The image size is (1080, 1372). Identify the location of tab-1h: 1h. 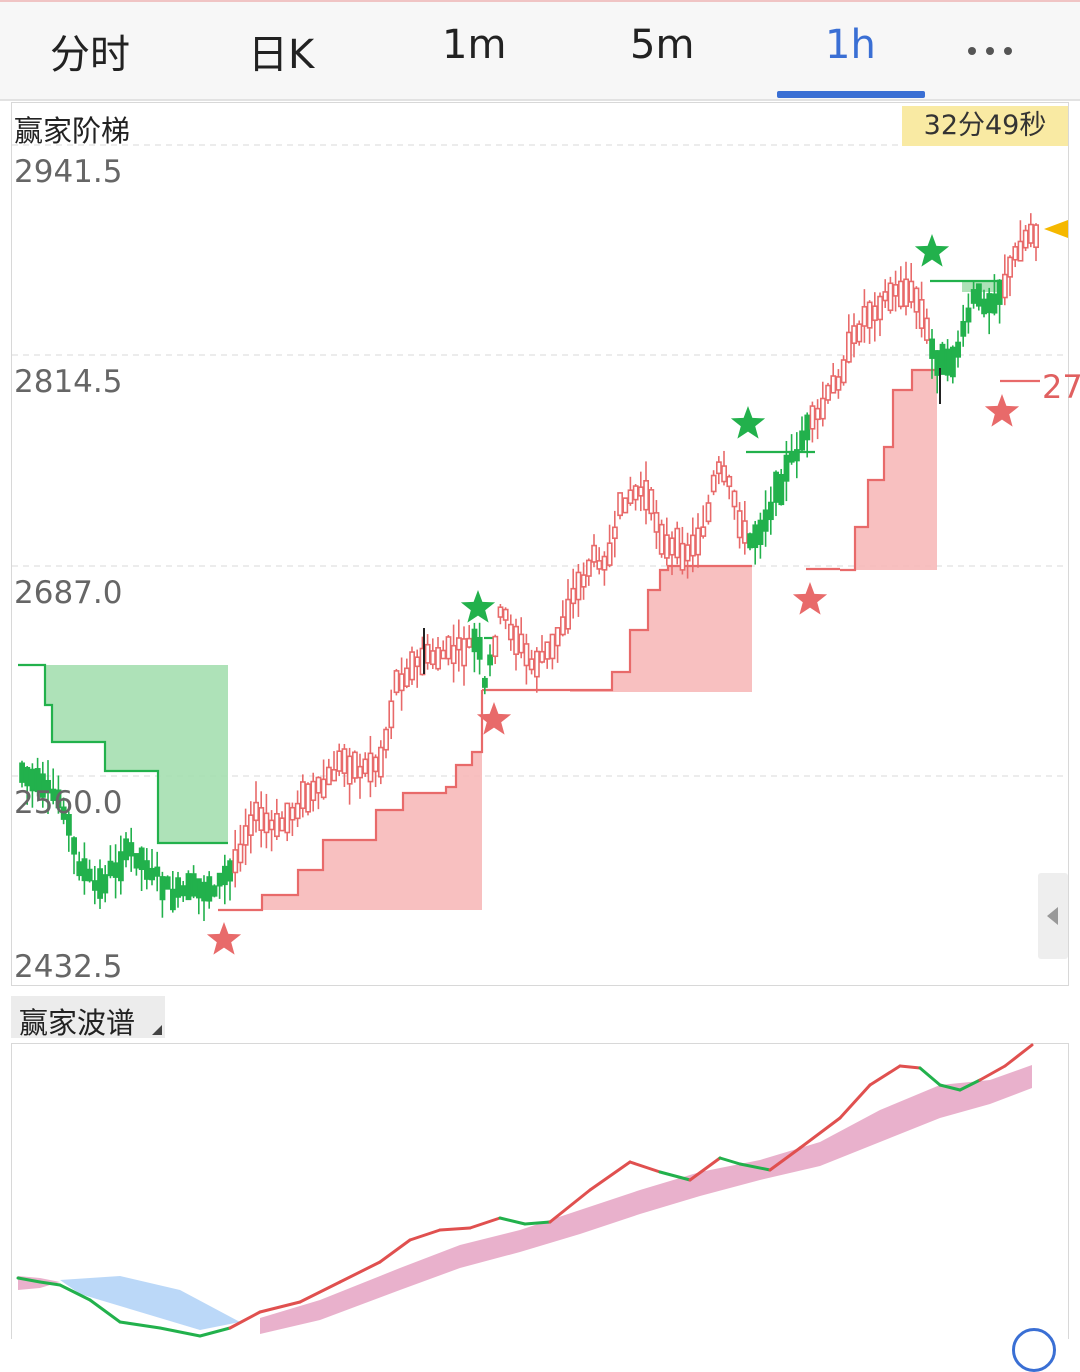
(850, 45).